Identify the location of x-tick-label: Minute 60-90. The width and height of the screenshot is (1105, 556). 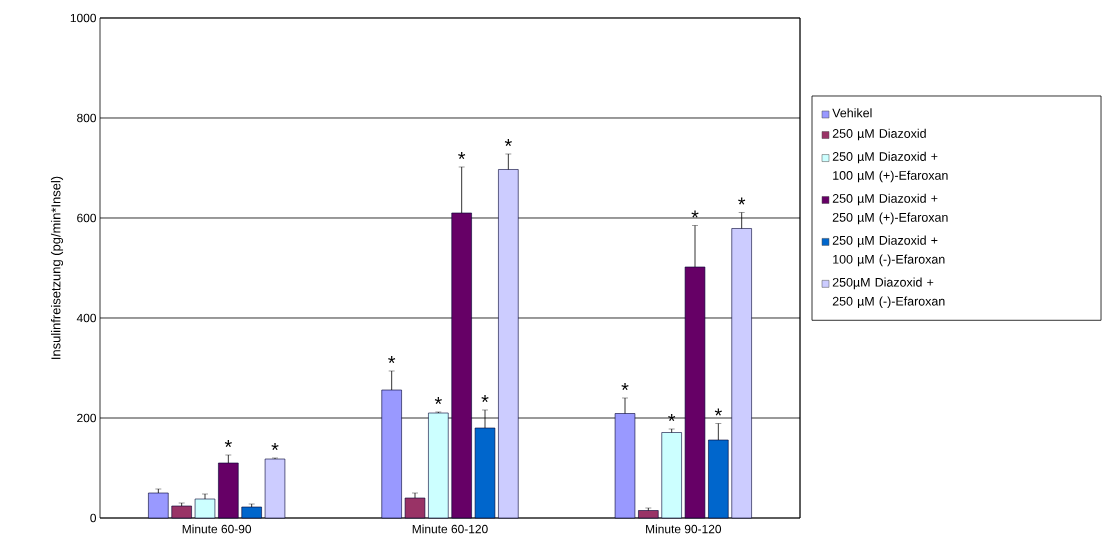
(217, 529).